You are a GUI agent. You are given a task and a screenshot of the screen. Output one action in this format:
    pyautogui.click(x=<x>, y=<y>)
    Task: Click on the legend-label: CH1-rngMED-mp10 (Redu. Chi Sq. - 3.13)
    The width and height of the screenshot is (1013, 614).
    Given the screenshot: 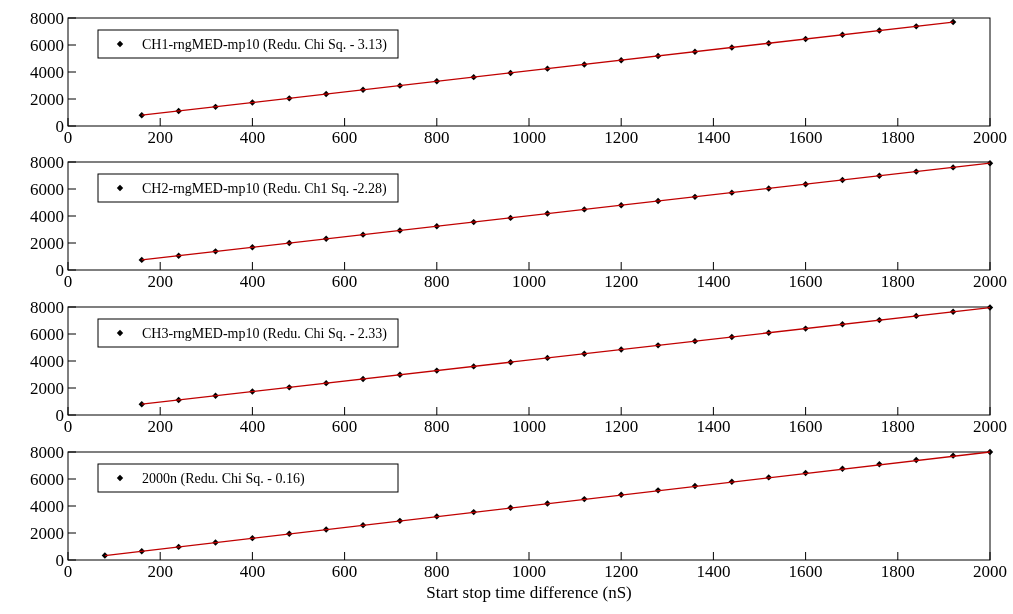 What is the action you would take?
    pyautogui.click(x=265, y=45)
    